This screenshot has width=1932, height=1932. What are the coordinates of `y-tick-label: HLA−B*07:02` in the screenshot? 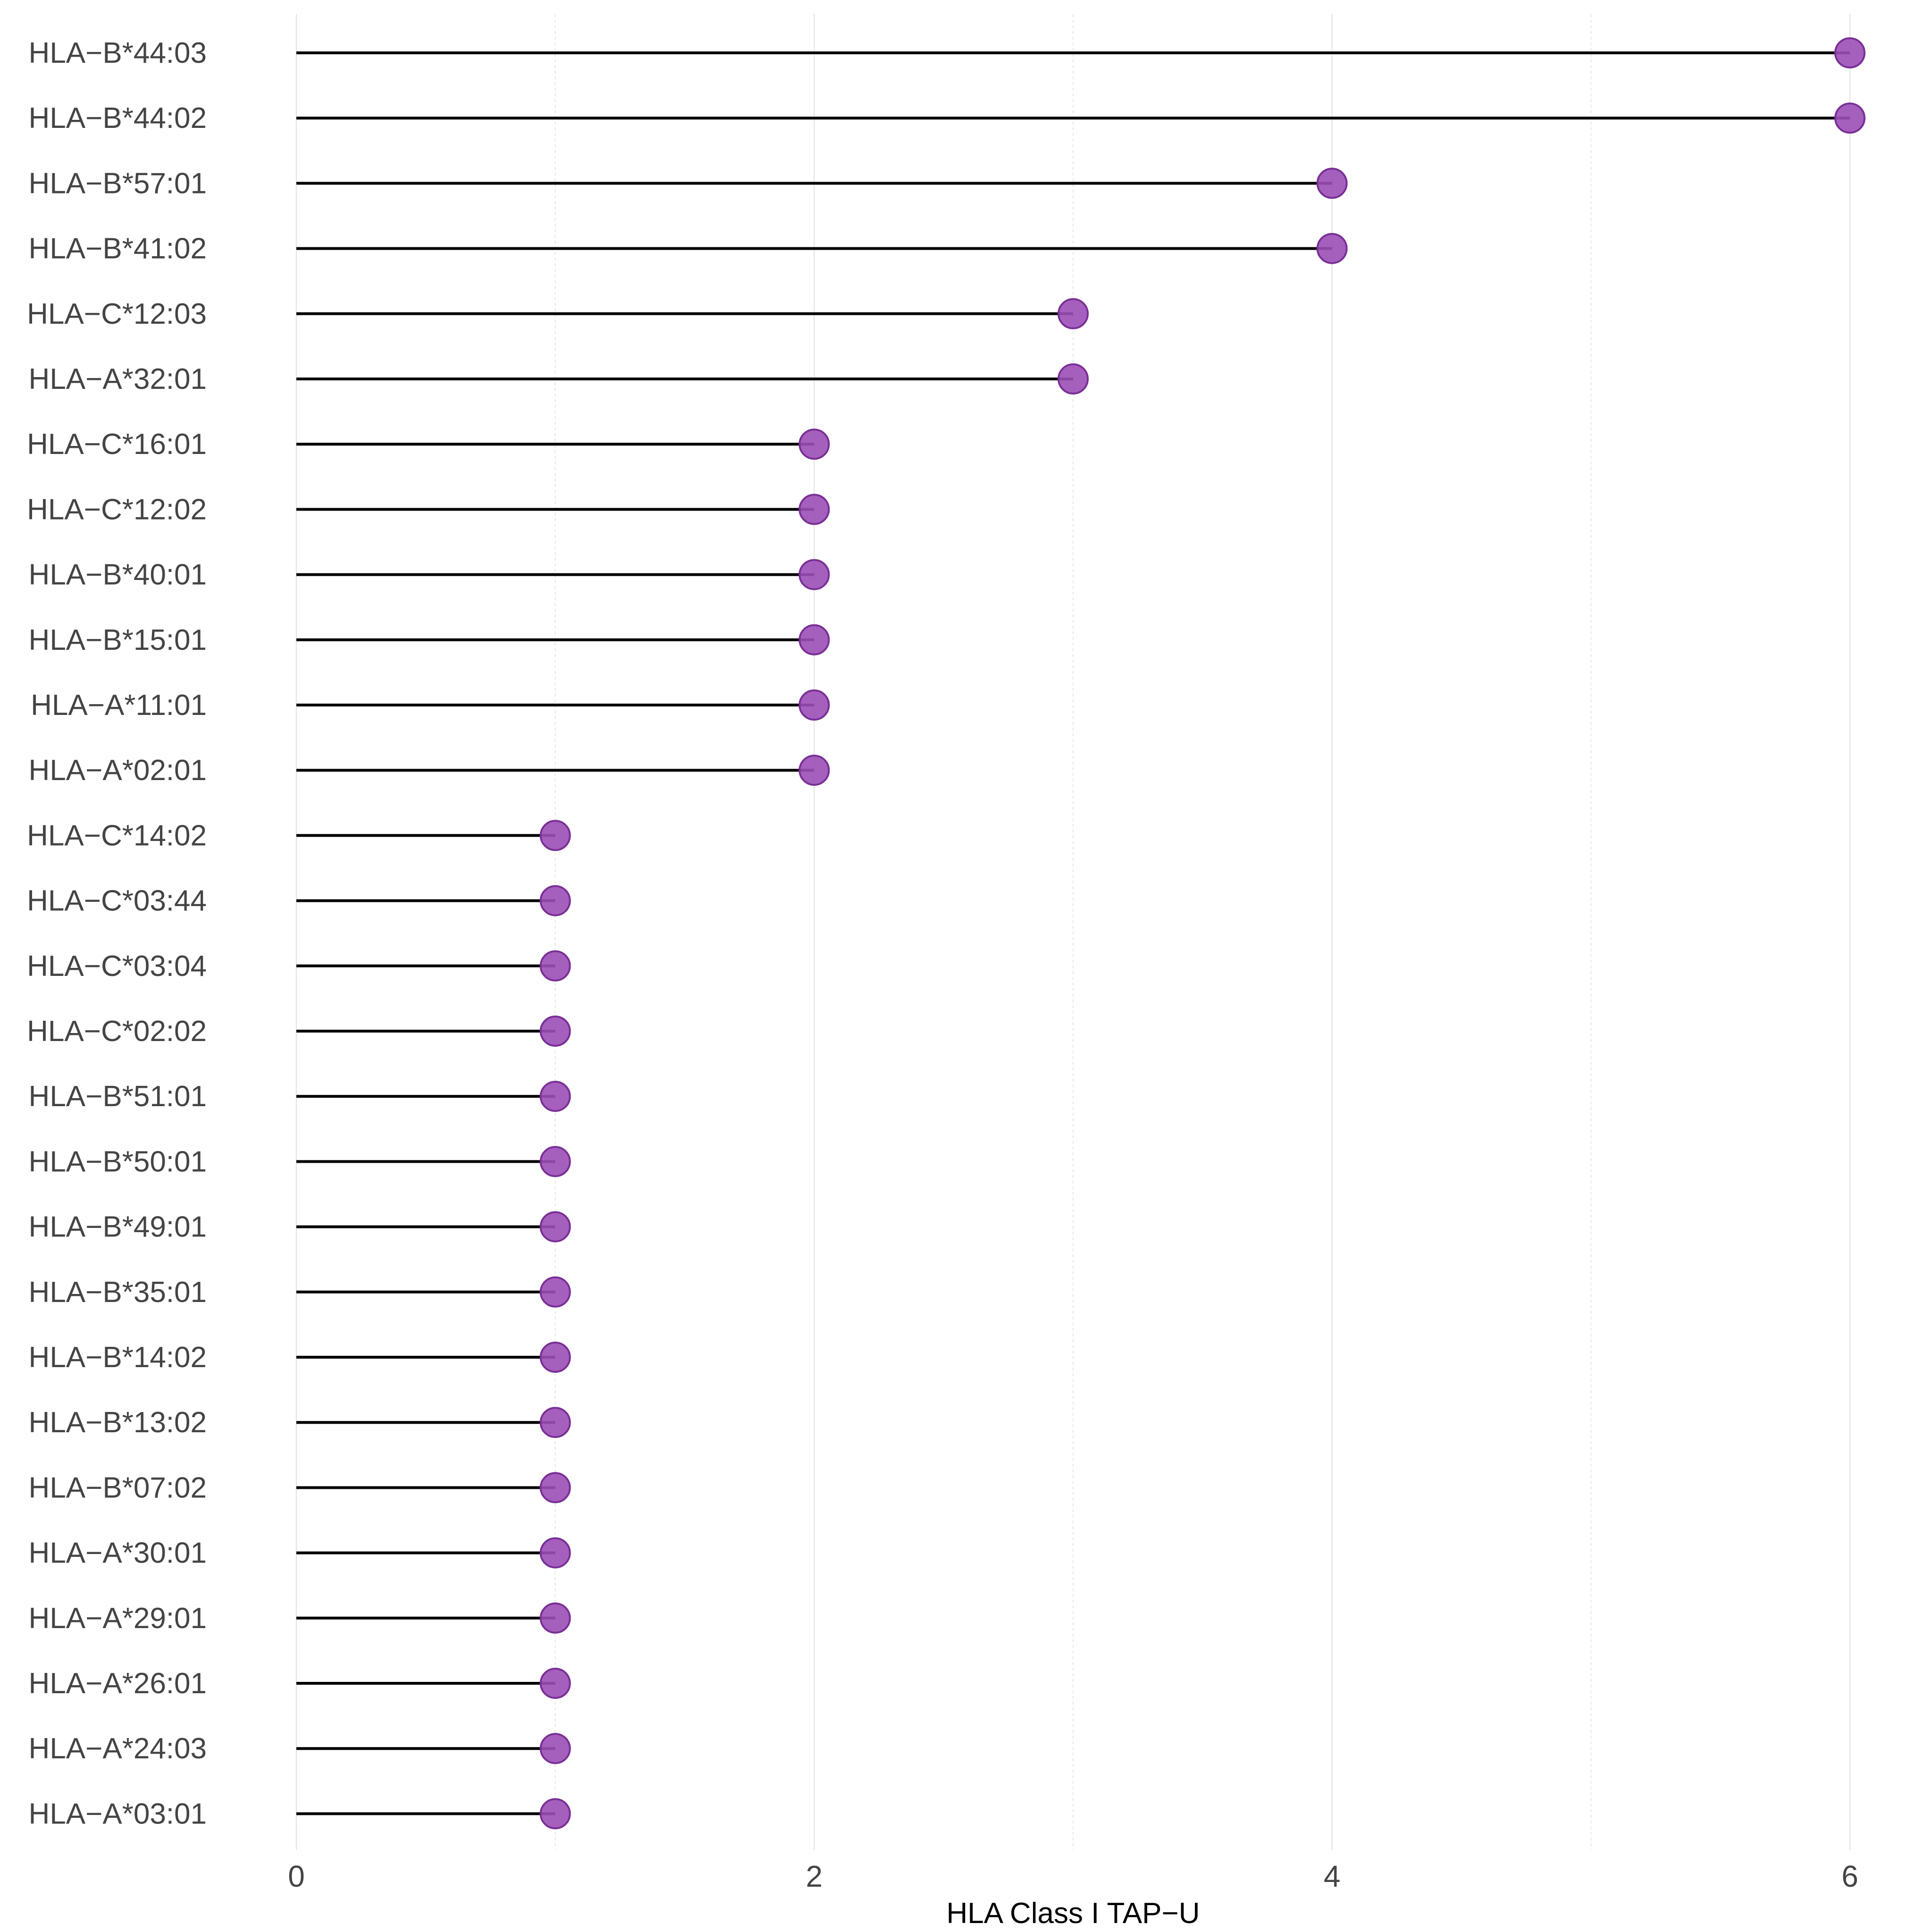 It's located at (118, 1487).